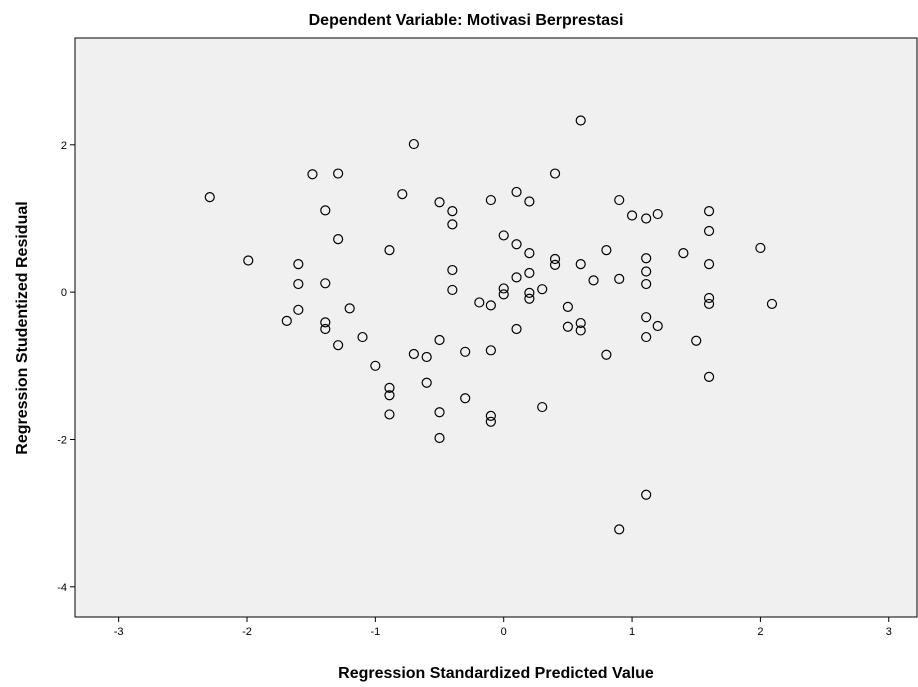 The height and width of the screenshot is (687, 918). I want to click on chart-title: Dependent Variable: Motivasi Berprestasi, so click(466, 20).